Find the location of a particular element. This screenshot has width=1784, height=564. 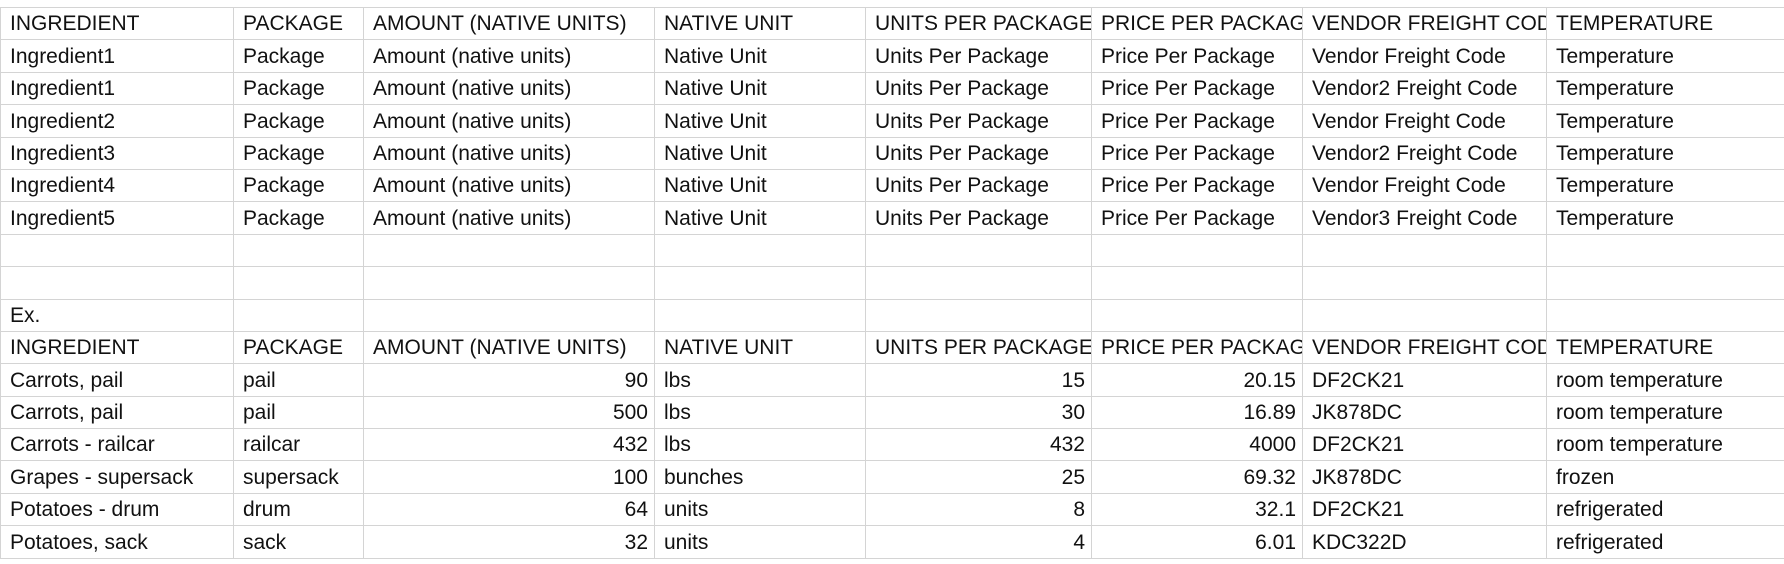

header-cell: VENDOR FREIGHT CODE is located at coordinates (1424, 23).